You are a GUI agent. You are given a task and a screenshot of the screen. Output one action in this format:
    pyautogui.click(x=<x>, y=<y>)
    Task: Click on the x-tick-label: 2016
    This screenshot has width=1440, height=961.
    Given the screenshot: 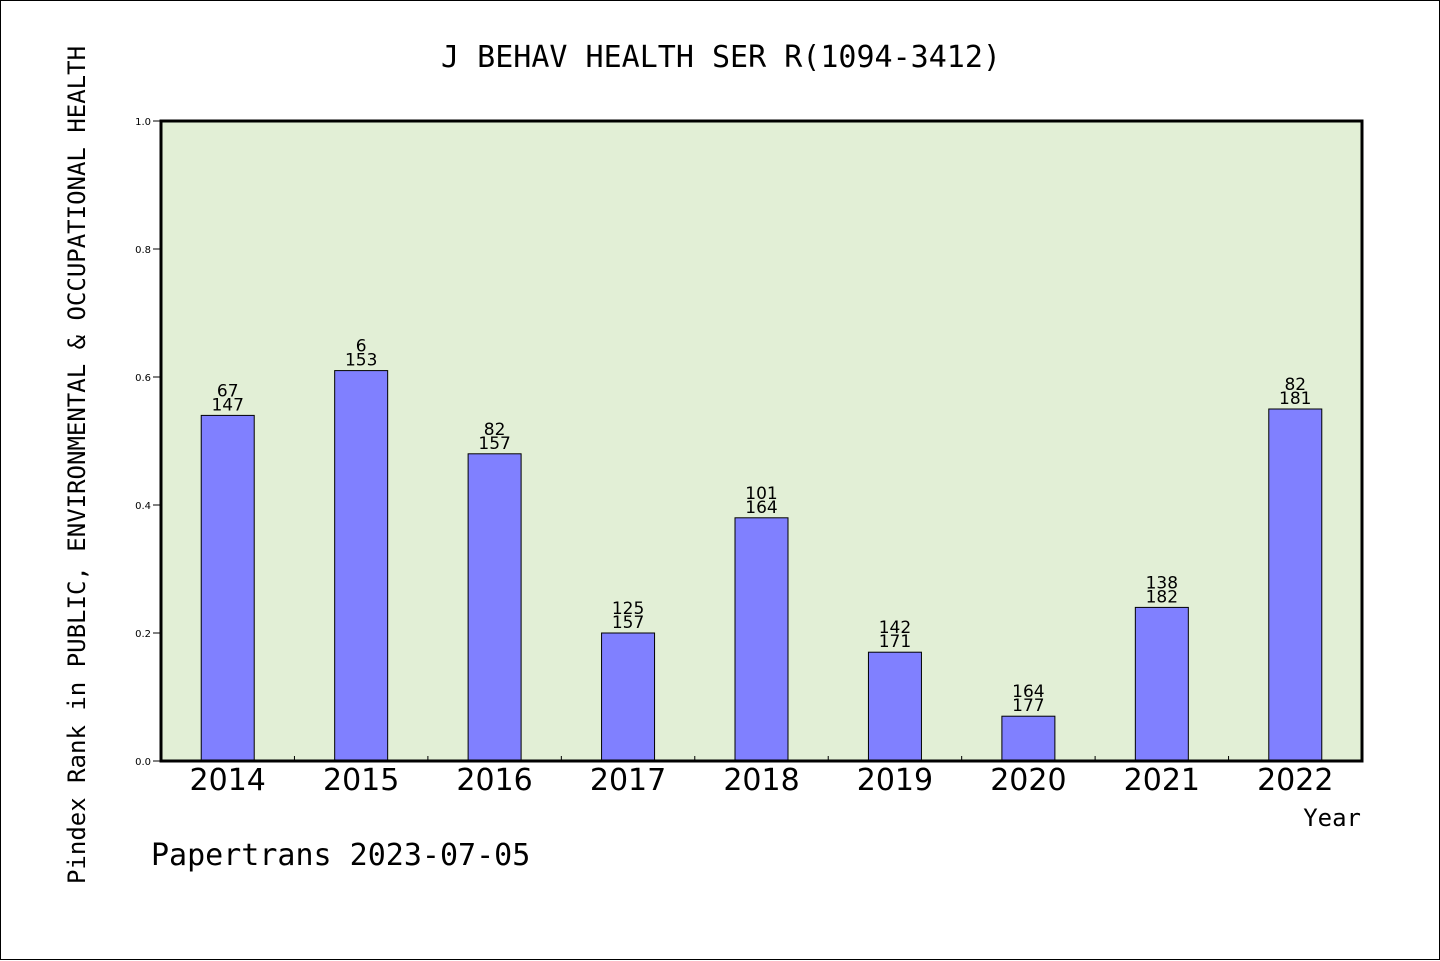 What is the action you would take?
    pyautogui.click(x=494, y=780)
    